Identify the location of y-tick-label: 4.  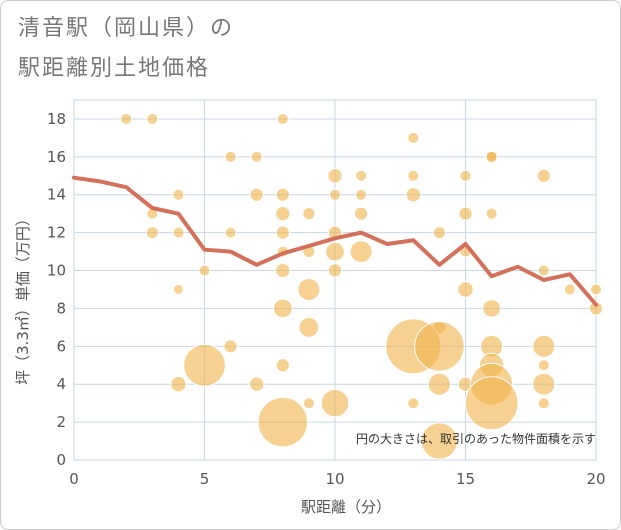
(61, 384).